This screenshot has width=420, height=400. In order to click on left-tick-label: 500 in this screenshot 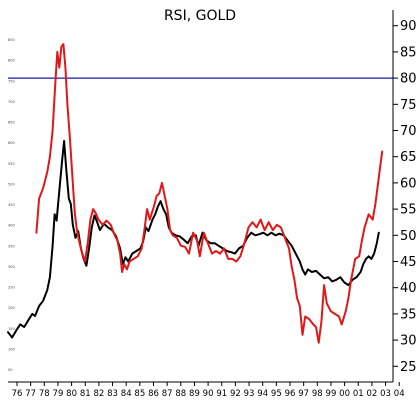, I will do `click(11, 184)`.